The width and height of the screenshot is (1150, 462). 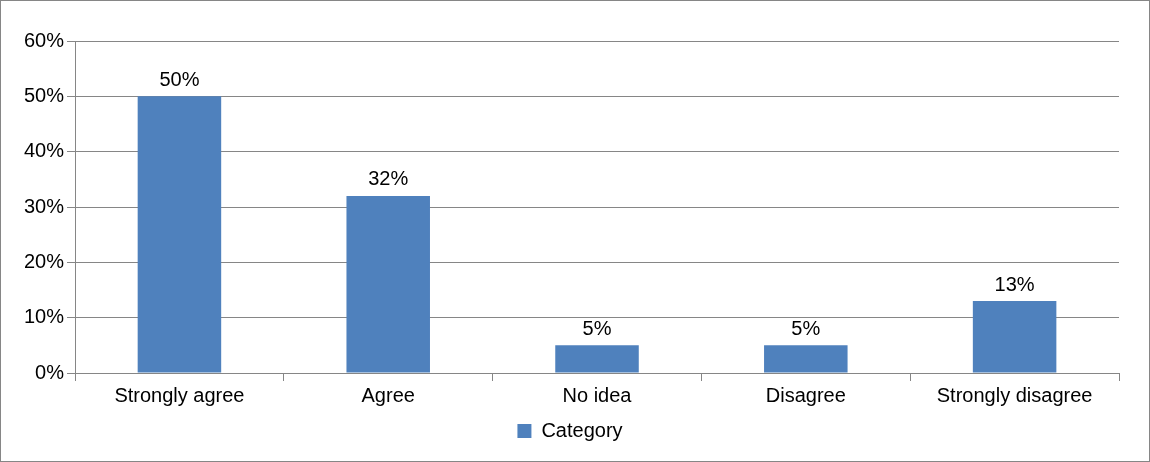 I want to click on y-tick-label: 40%, so click(x=44, y=150).